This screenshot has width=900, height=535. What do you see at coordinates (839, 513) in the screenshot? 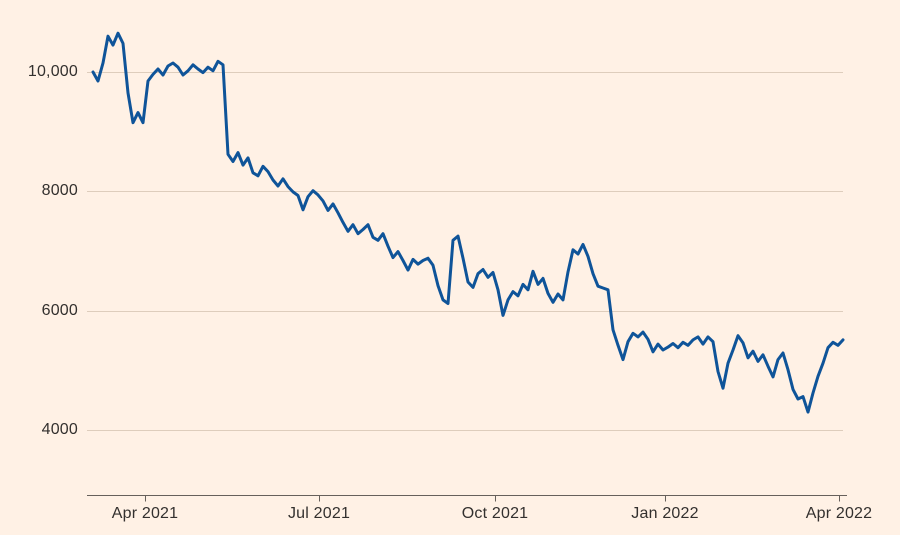
I see `x-axis-label: Apr 2022` at bounding box center [839, 513].